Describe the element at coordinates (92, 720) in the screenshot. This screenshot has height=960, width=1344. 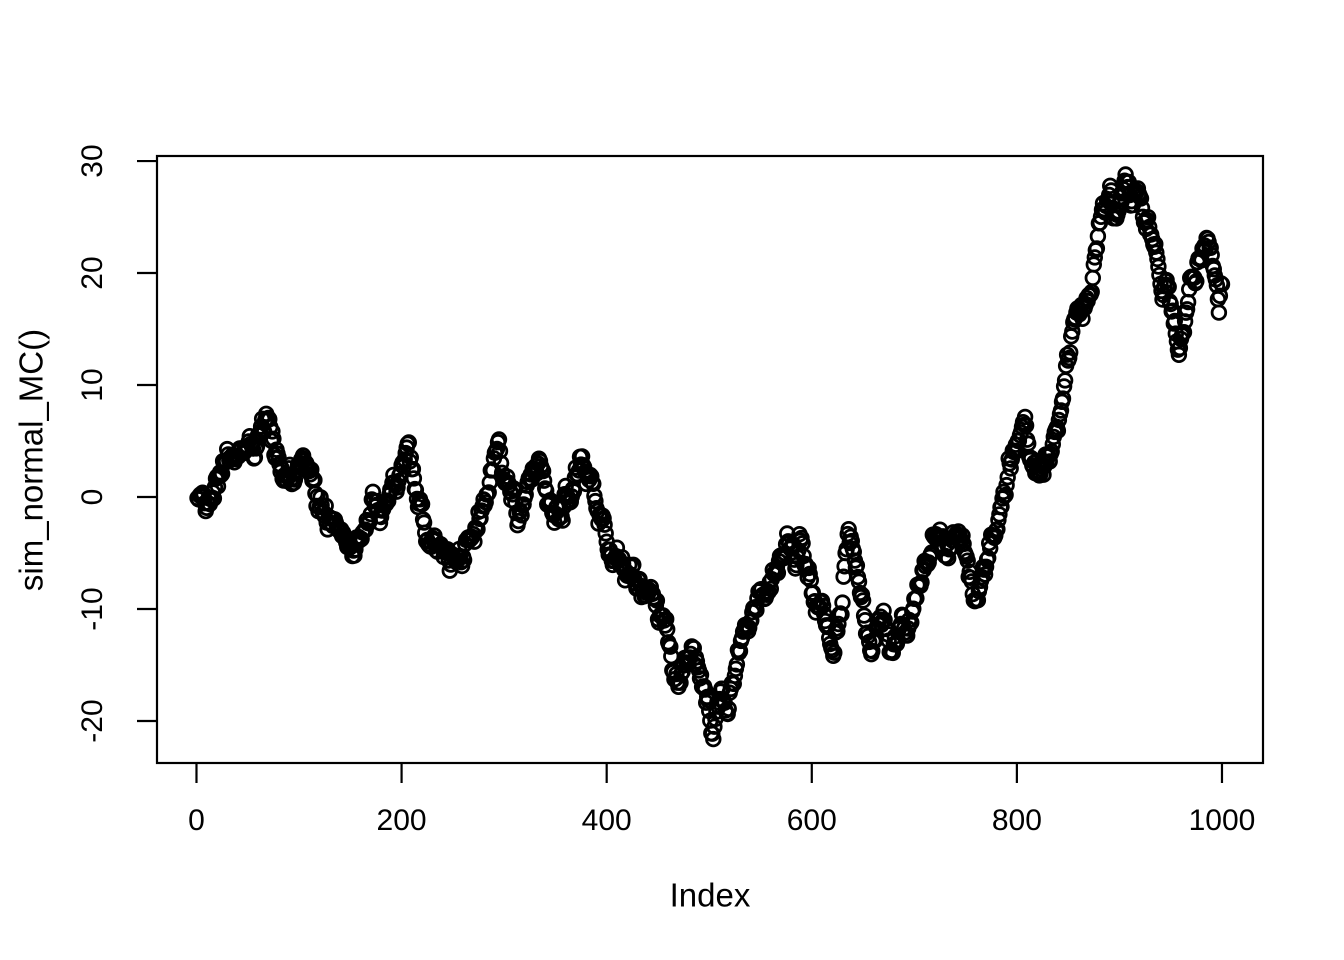
I see `y-tick-label: -20` at that location.